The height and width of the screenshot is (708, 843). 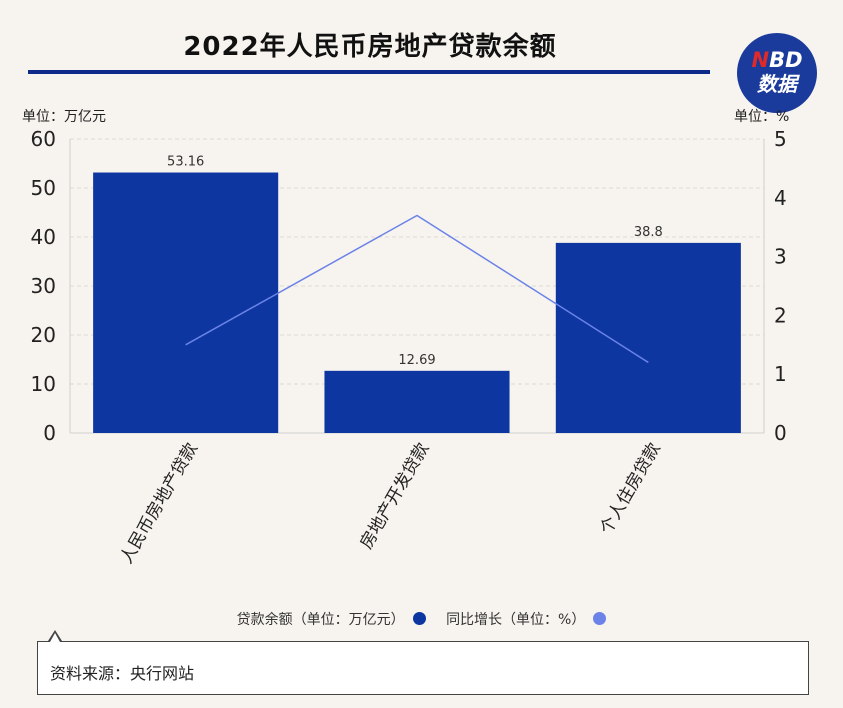 What do you see at coordinates (43, 188) in the screenshot?
I see `left-tick-label: 50` at bounding box center [43, 188].